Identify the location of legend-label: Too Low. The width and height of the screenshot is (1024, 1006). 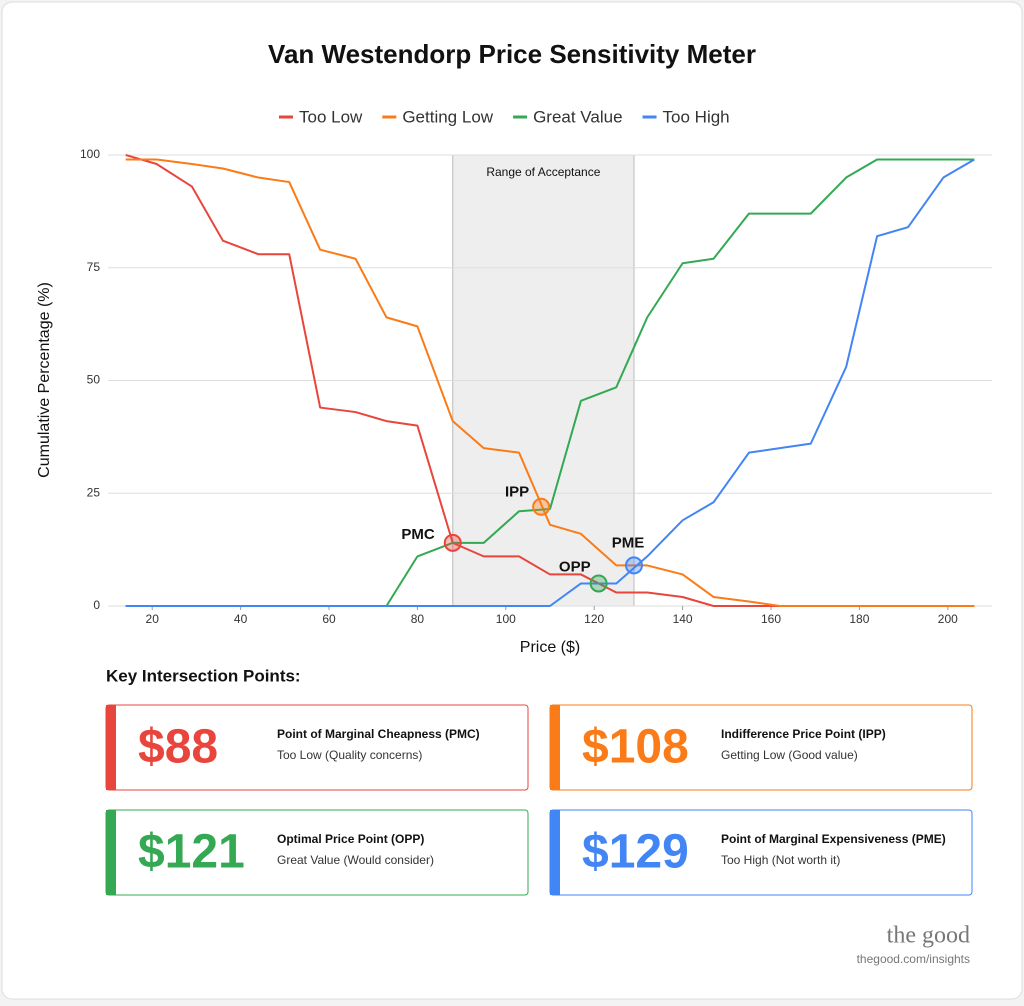
(331, 116).